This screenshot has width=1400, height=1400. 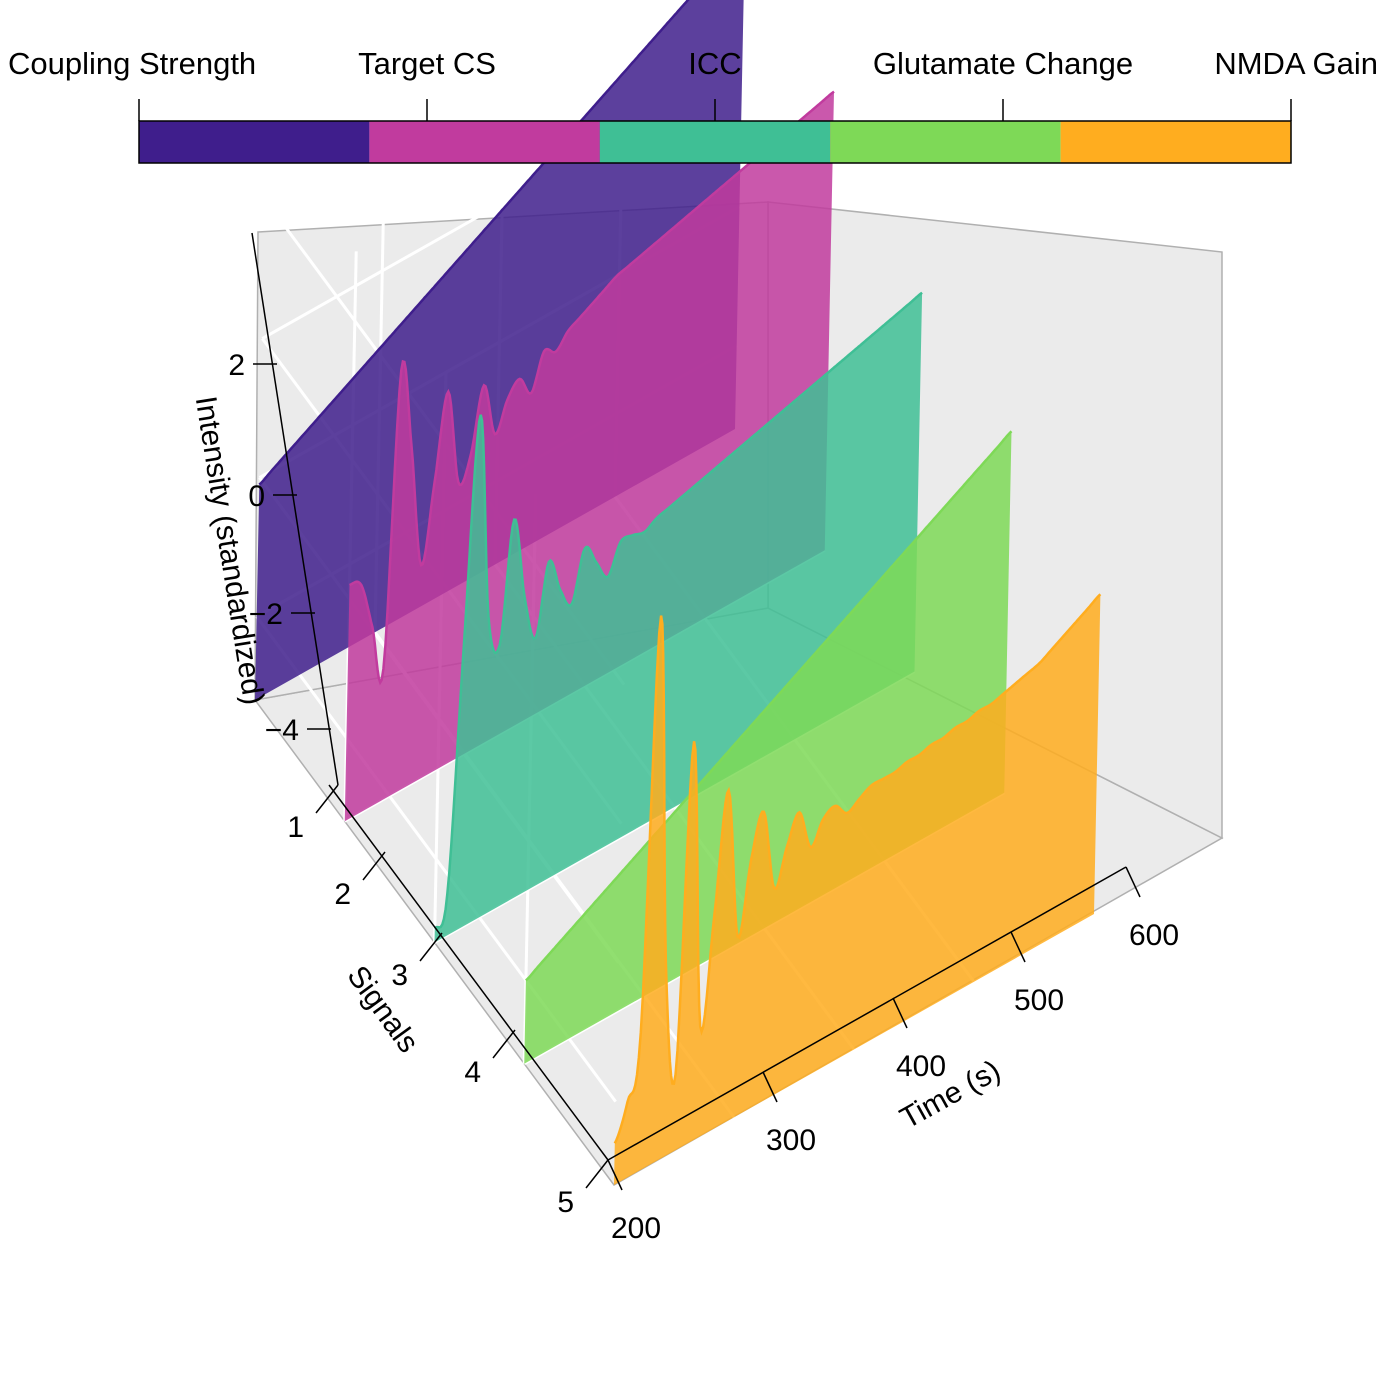 What do you see at coordinates (1039, 1000) in the screenshot?
I see `time-tick-label: 500` at bounding box center [1039, 1000].